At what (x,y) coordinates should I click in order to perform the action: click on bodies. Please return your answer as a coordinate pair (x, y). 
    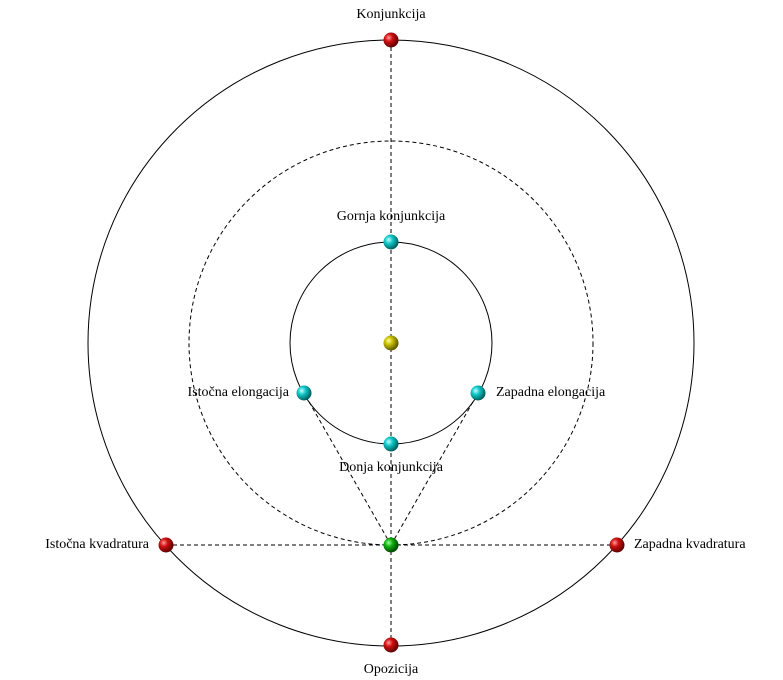
    Looking at the image, I should click on (391, 444).